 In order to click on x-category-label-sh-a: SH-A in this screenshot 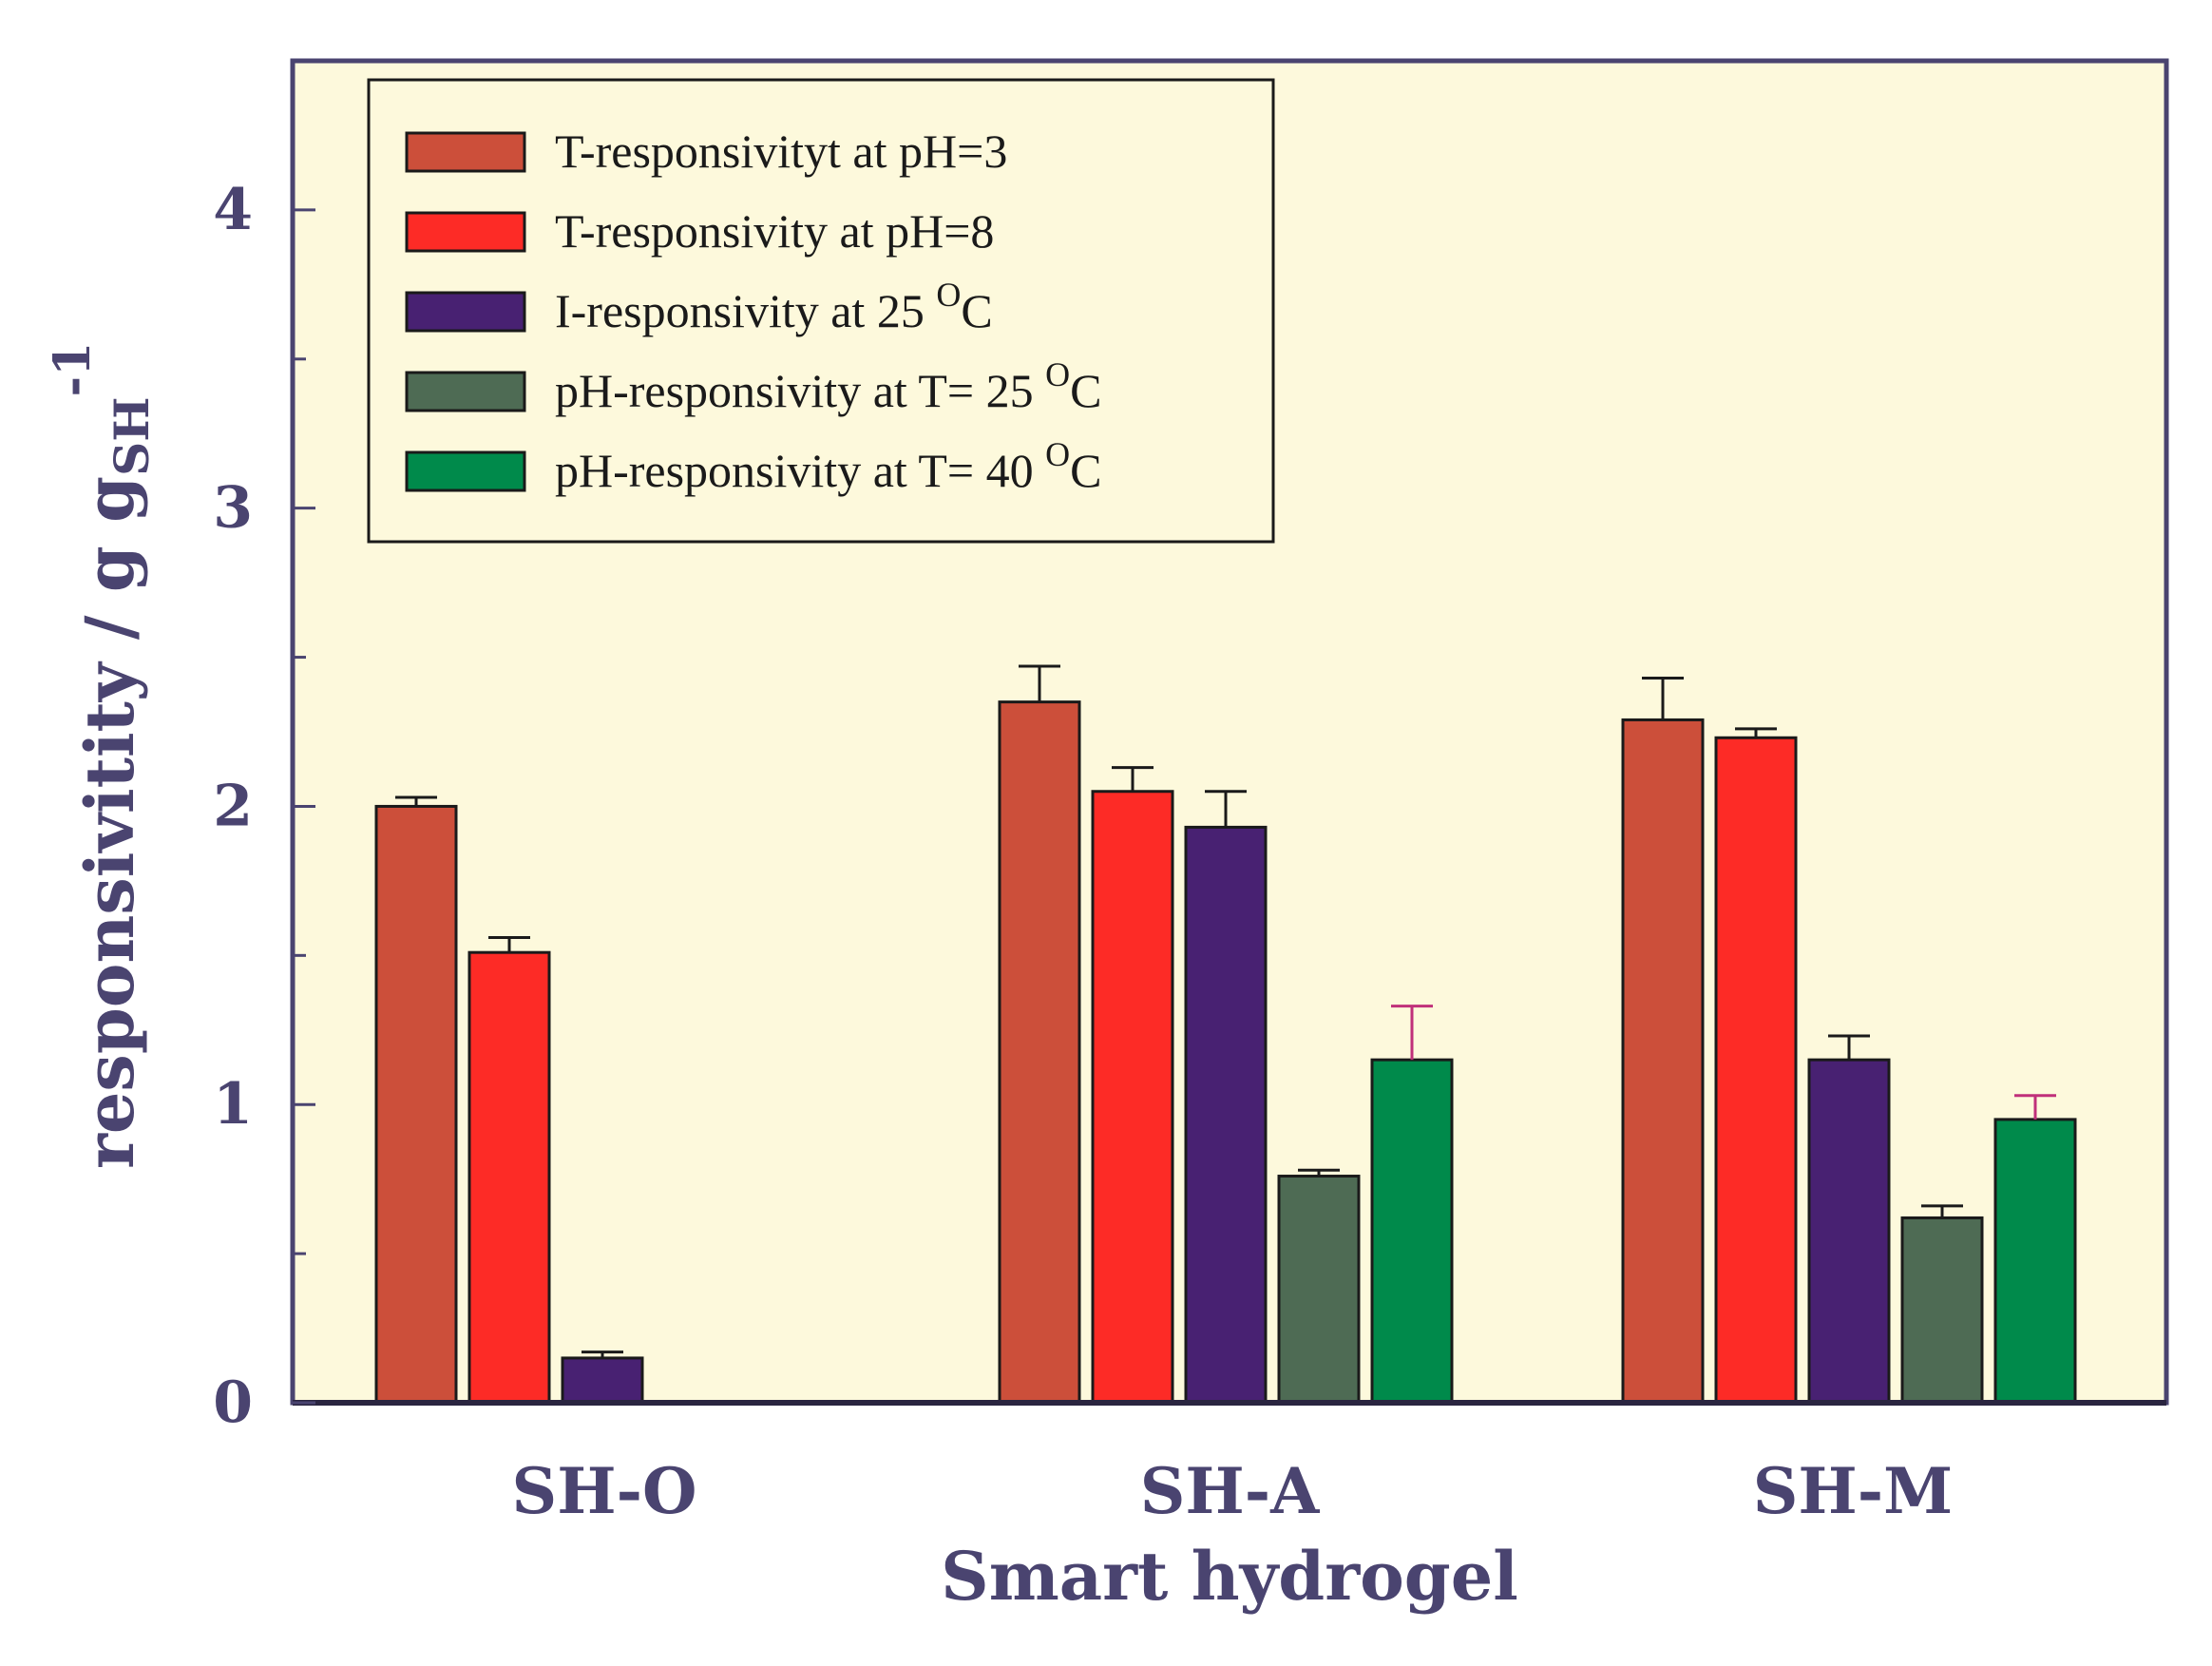, I will do `click(1230, 1491)`.